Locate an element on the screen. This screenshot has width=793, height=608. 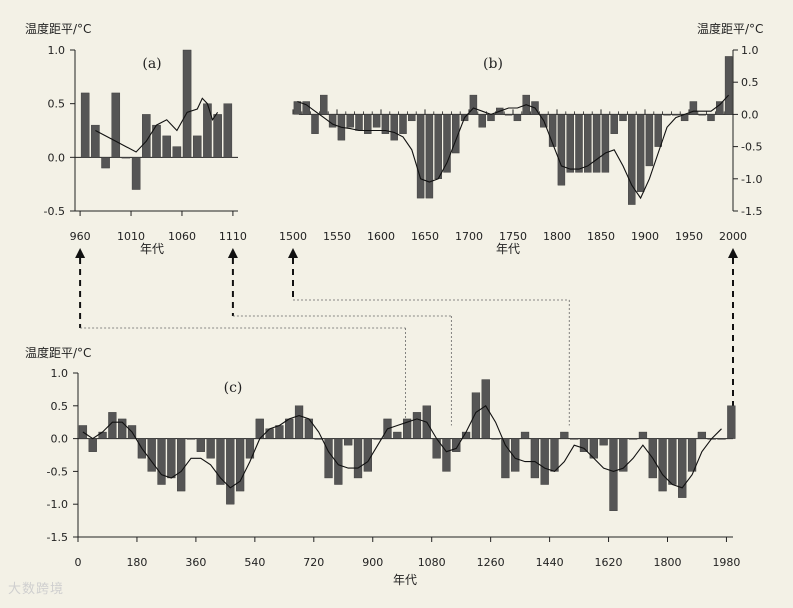
x-tick-label: 2000 is located at coordinates (733, 236).